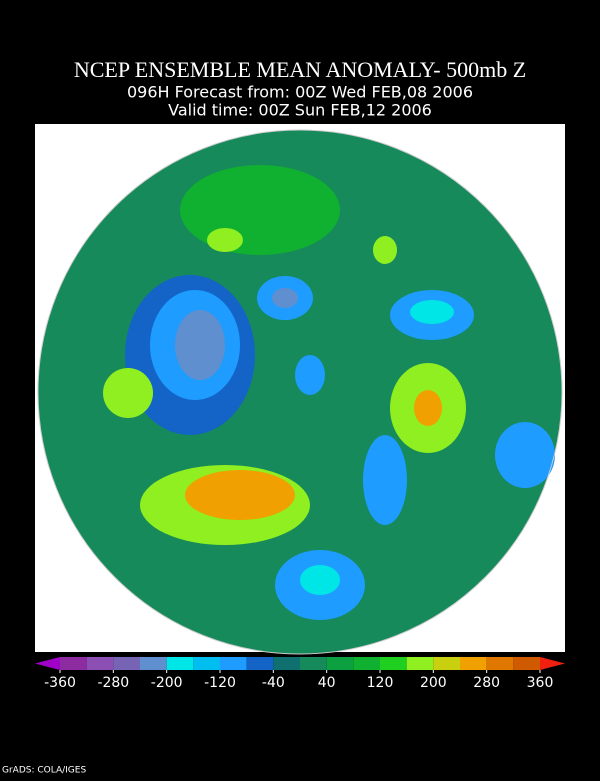 This screenshot has width=600, height=781. I want to click on colorbar-label: 360, so click(540, 683).